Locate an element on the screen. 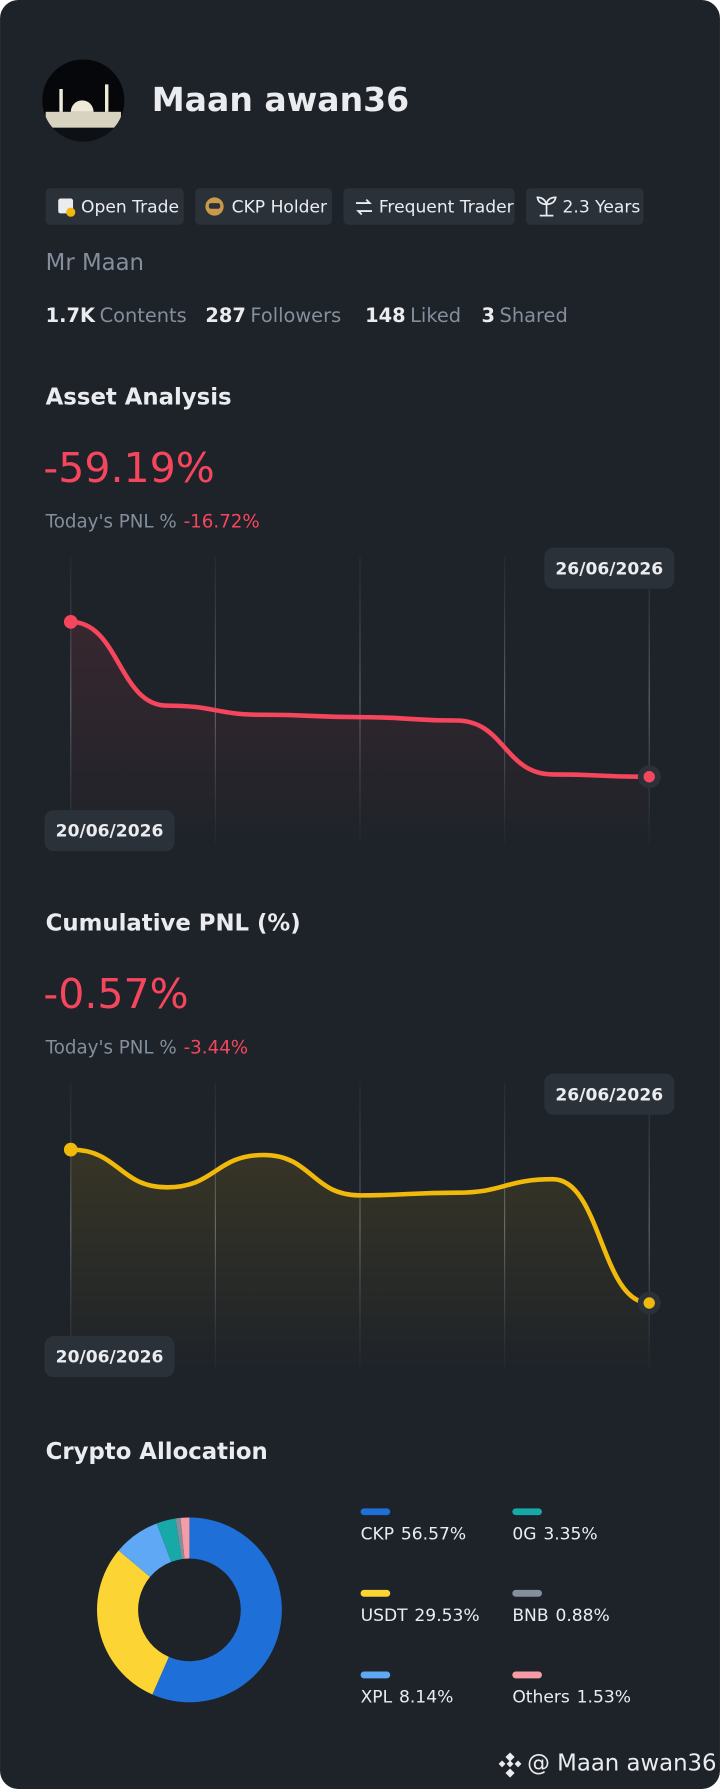  legend-entry: CKP 56.57% is located at coordinates (414, 1535).